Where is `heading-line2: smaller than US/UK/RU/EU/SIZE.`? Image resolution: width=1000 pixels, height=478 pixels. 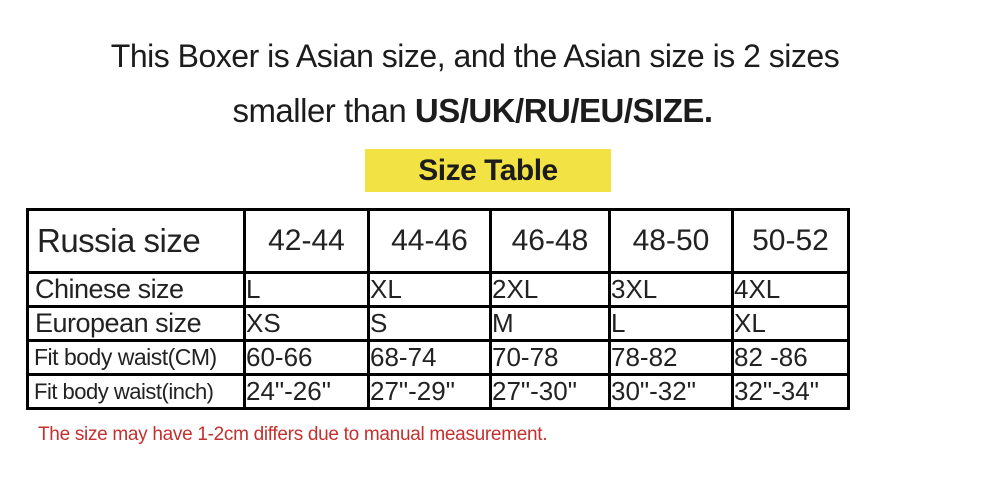 heading-line2: smaller than US/UK/RU/EU/SIZE. is located at coordinates (472, 111).